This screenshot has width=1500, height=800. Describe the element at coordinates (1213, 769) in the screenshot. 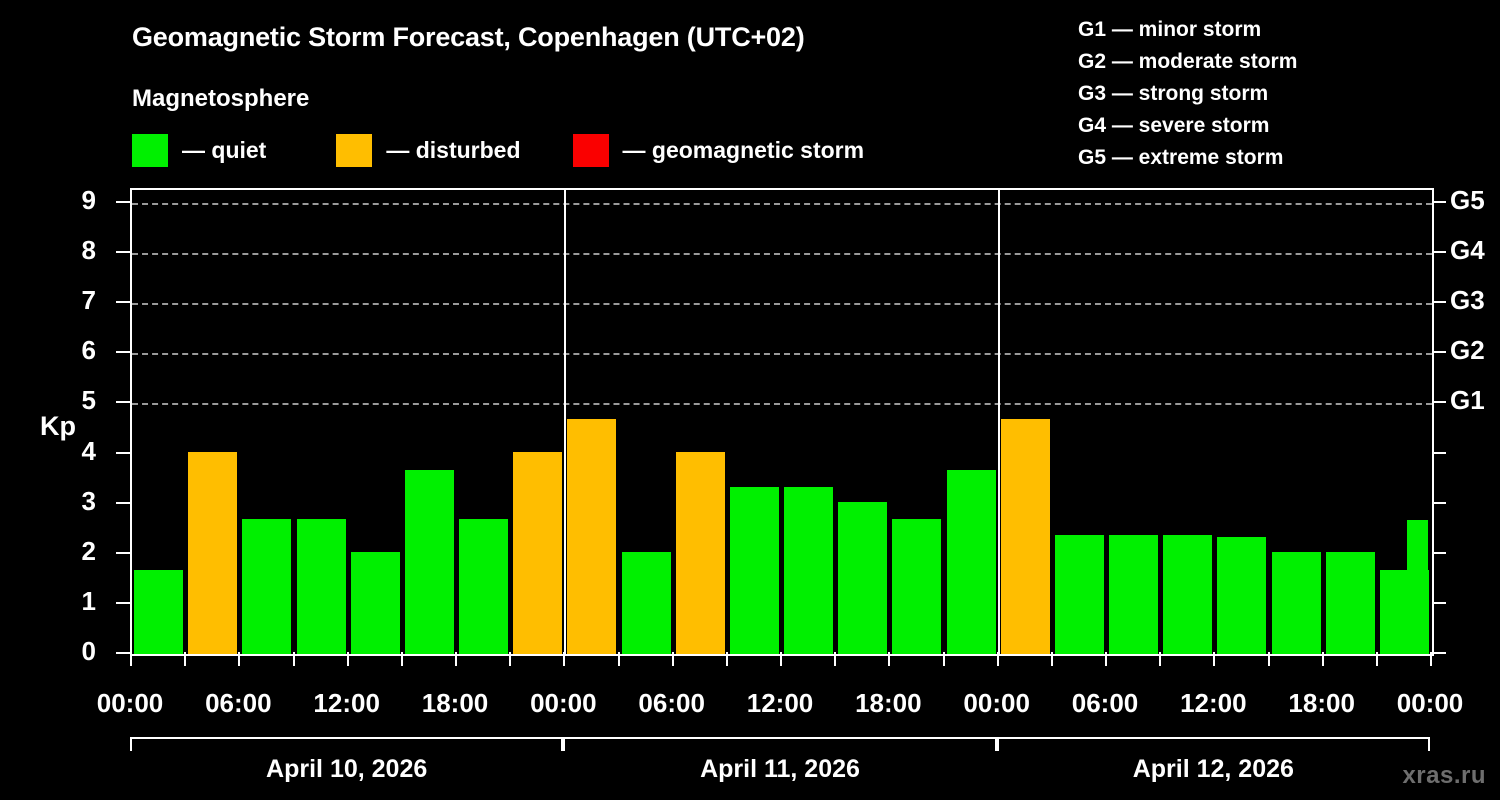

I see `day-label: April 12, 2026` at that location.